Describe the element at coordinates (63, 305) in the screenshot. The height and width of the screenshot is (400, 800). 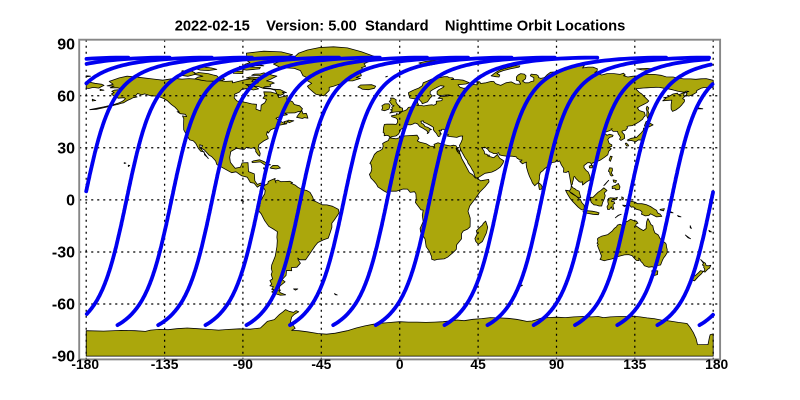
I see `svg-text: -60` at that location.